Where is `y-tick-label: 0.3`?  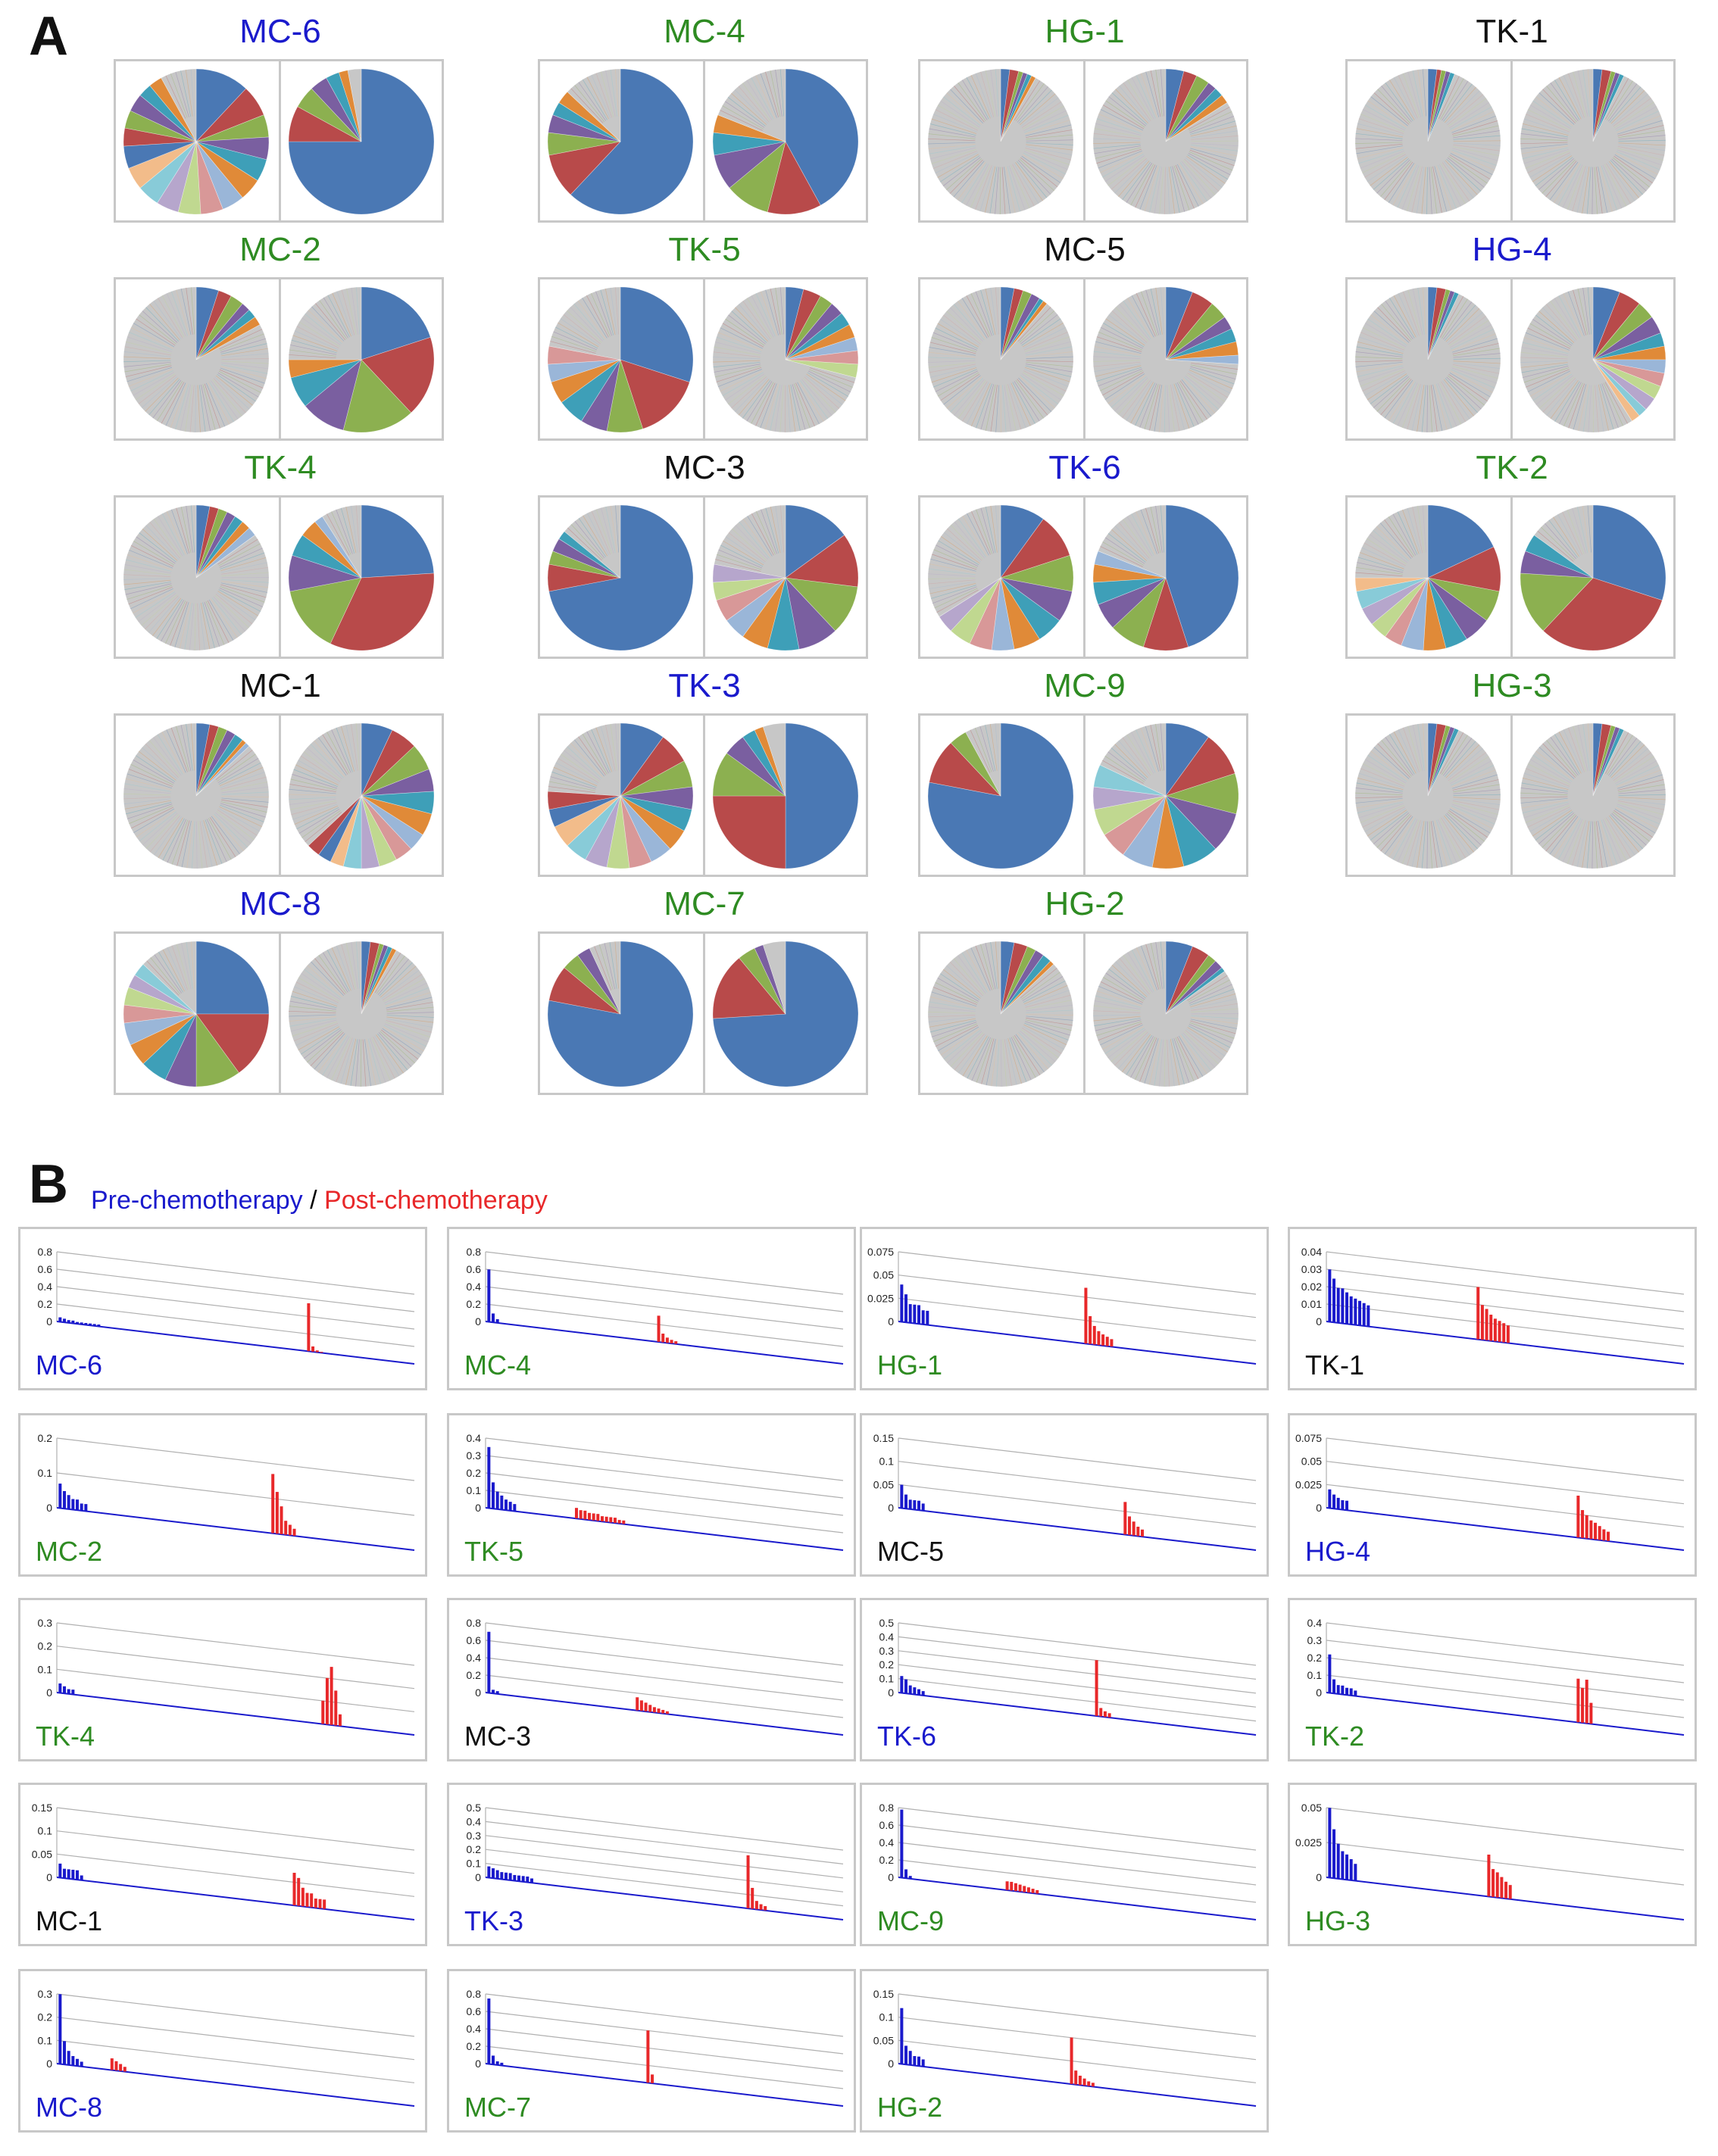 y-tick-label: 0.3 is located at coordinates (474, 1836).